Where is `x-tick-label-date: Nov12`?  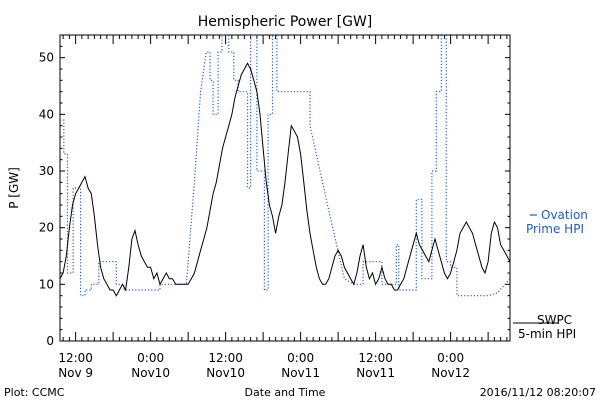
x-tick-label-date: Nov12 is located at coordinates (450, 373).